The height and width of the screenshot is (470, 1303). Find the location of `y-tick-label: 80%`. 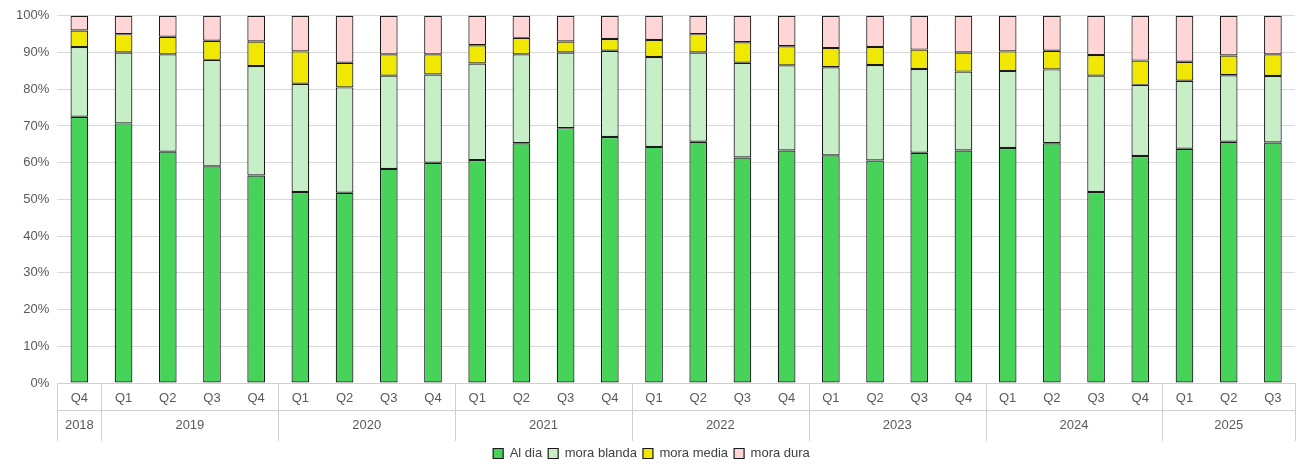

y-tick-label: 80% is located at coordinates (36, 88).